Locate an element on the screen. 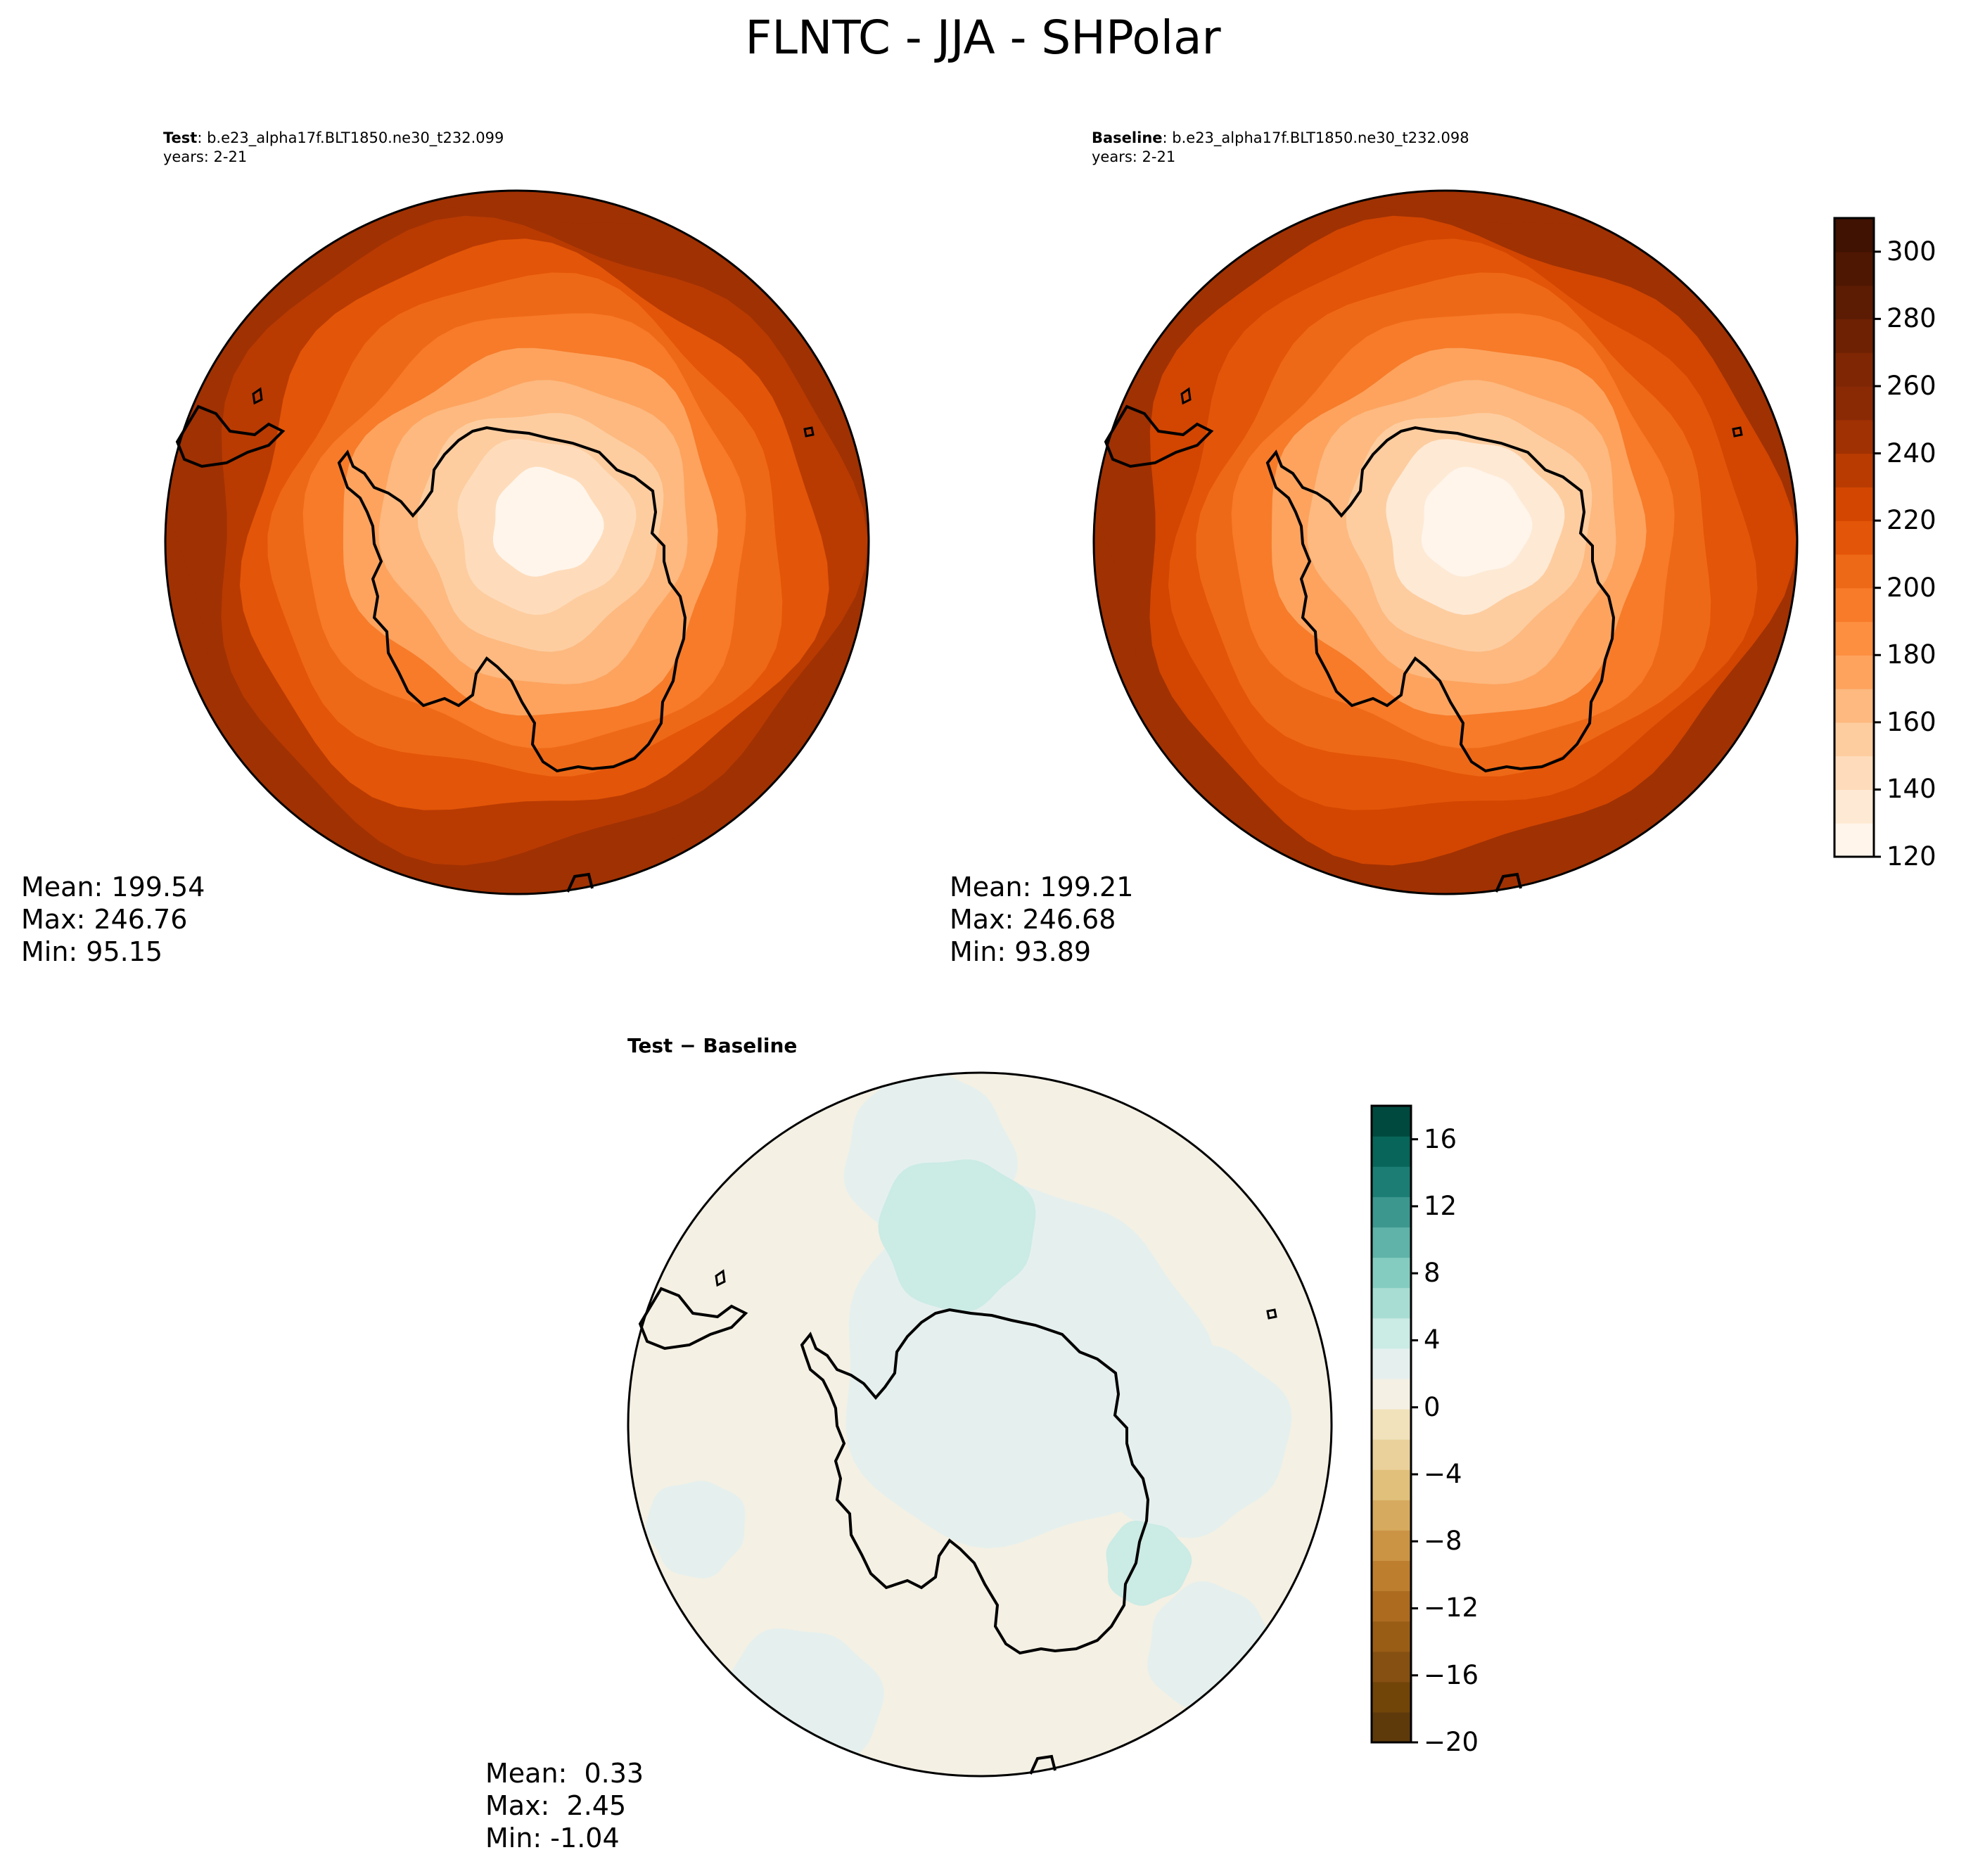 The height and width of the screenshot is (1876, 1966). difference-landmass-south is located at coordinates (1043, 1764).